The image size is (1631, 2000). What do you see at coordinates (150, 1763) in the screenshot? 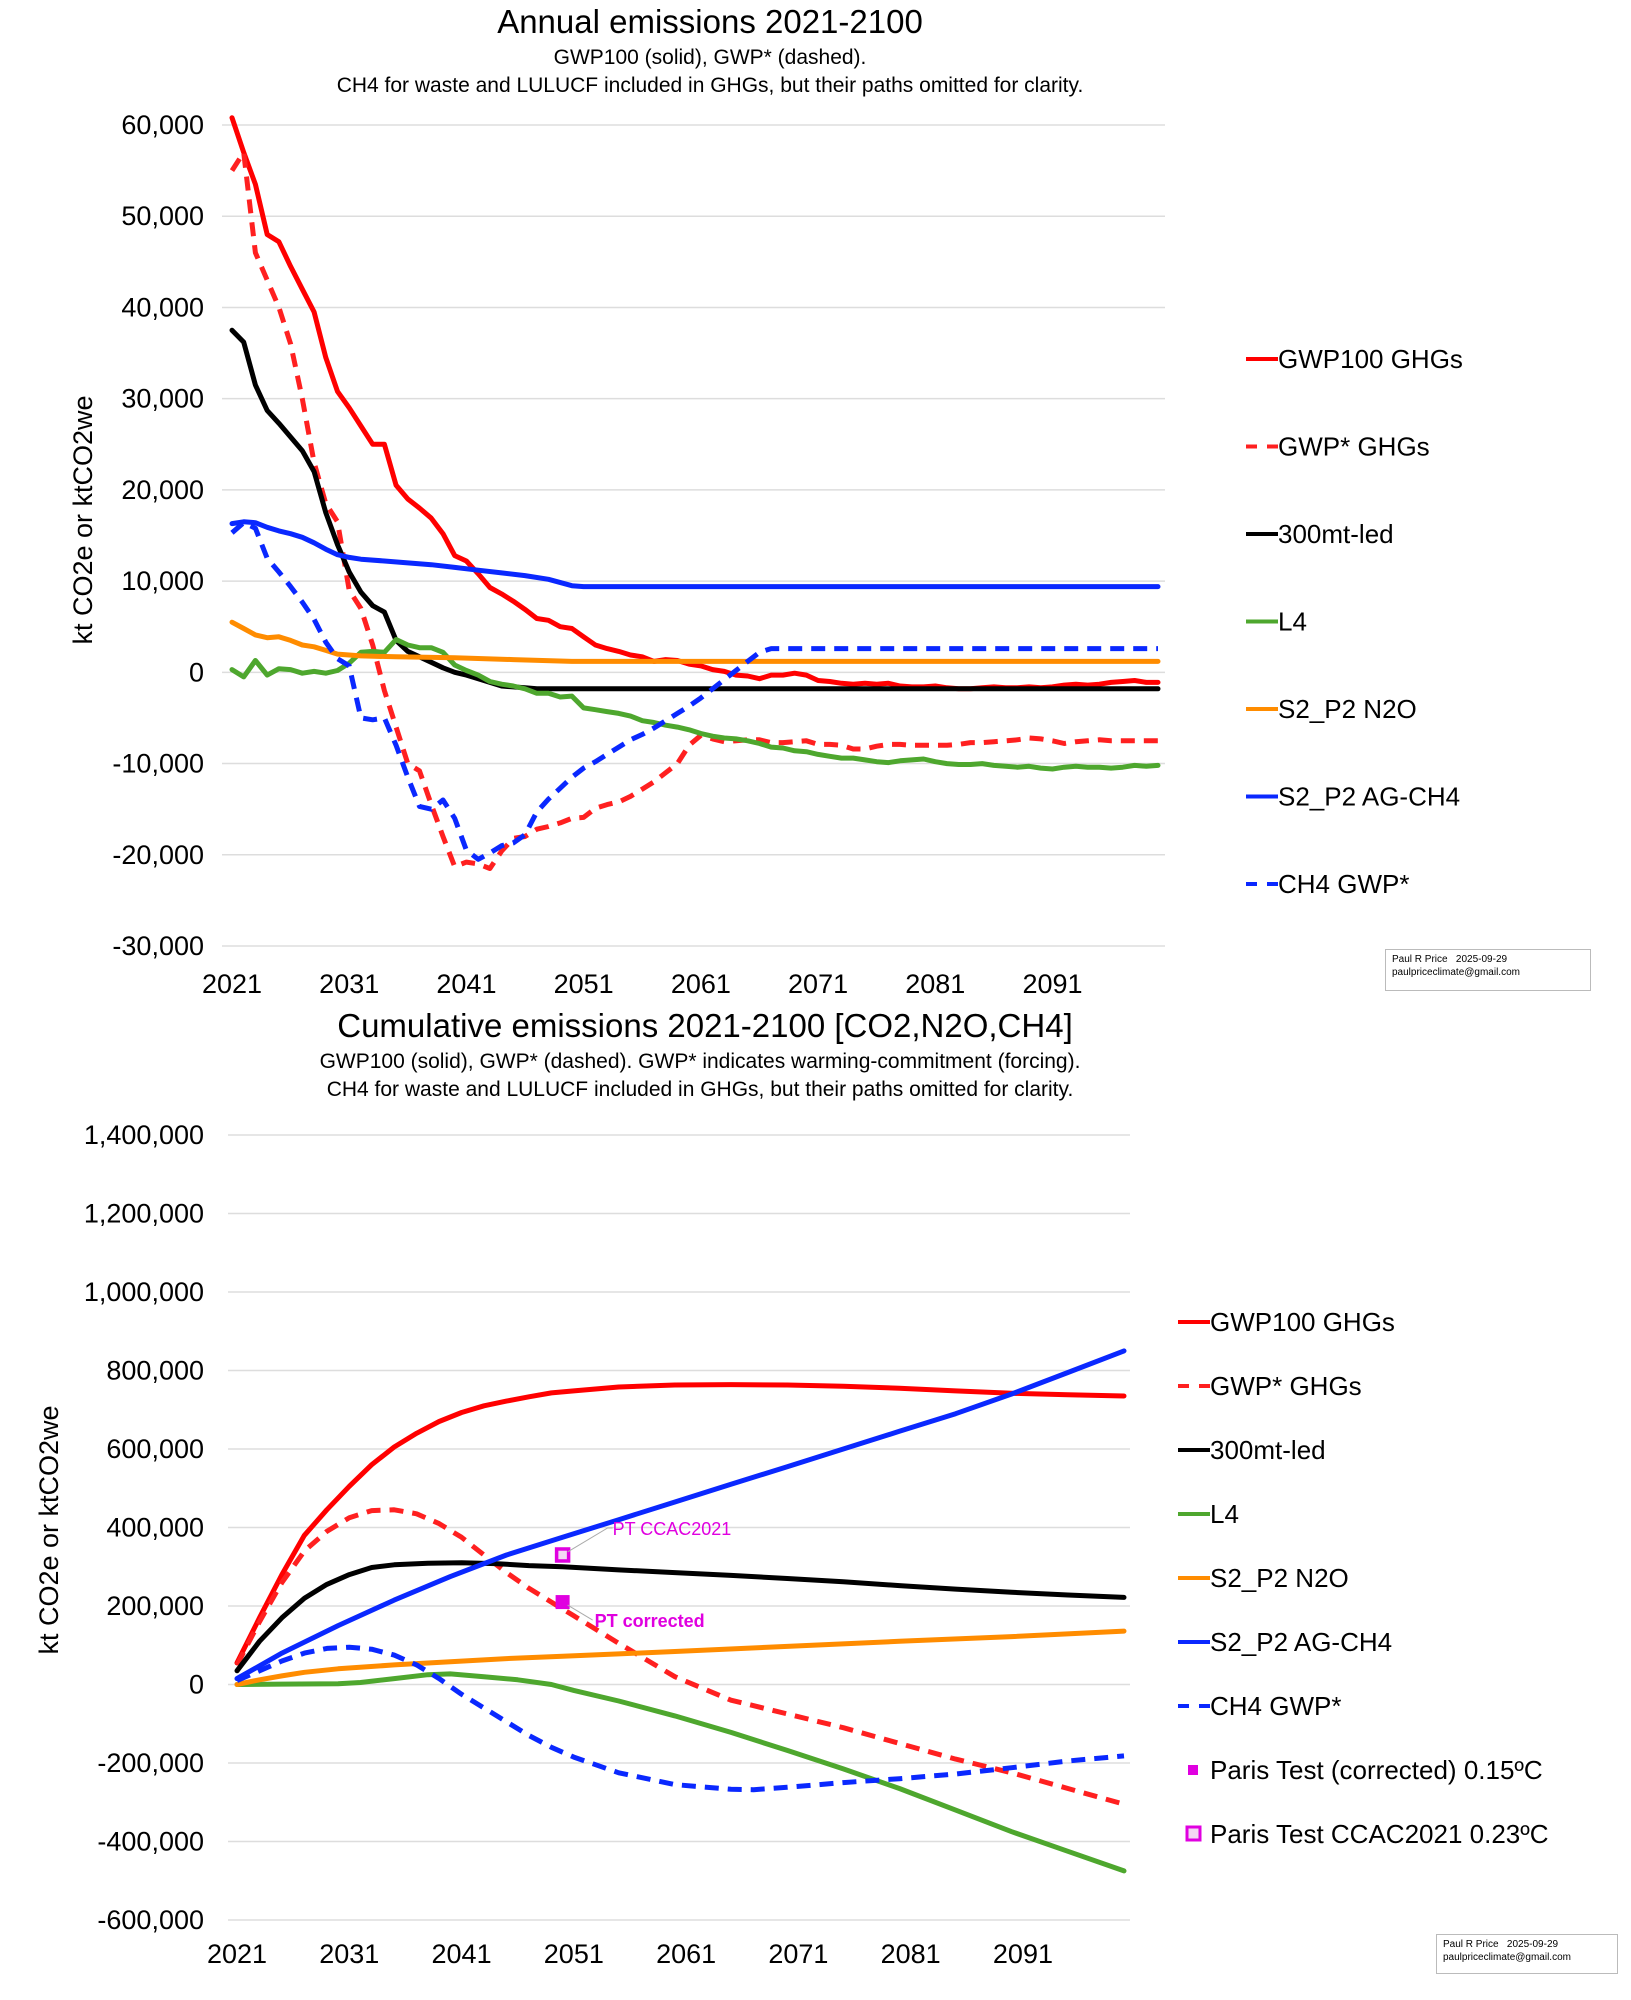
I see `y-tick-label: -200,000` at bounding box center [150, 1763].